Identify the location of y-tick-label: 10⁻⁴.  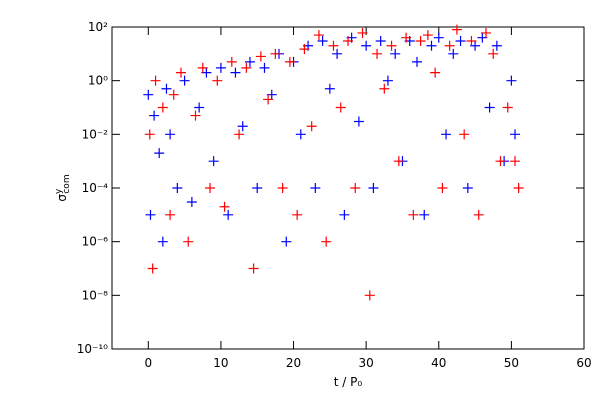
(95, 188).